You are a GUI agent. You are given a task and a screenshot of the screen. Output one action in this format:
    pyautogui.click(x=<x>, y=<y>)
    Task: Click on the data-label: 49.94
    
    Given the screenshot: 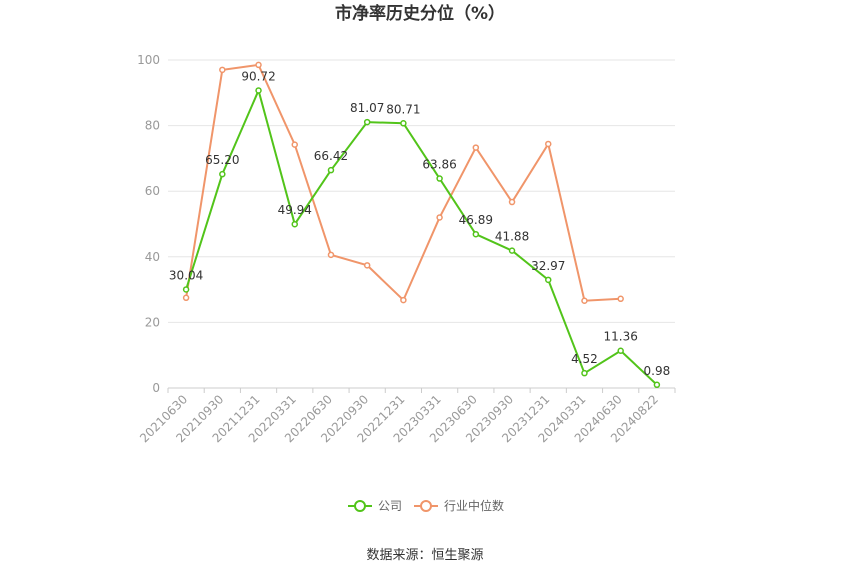 What is the action you would take?
    pyautogui.click(x=295, y=210)
    